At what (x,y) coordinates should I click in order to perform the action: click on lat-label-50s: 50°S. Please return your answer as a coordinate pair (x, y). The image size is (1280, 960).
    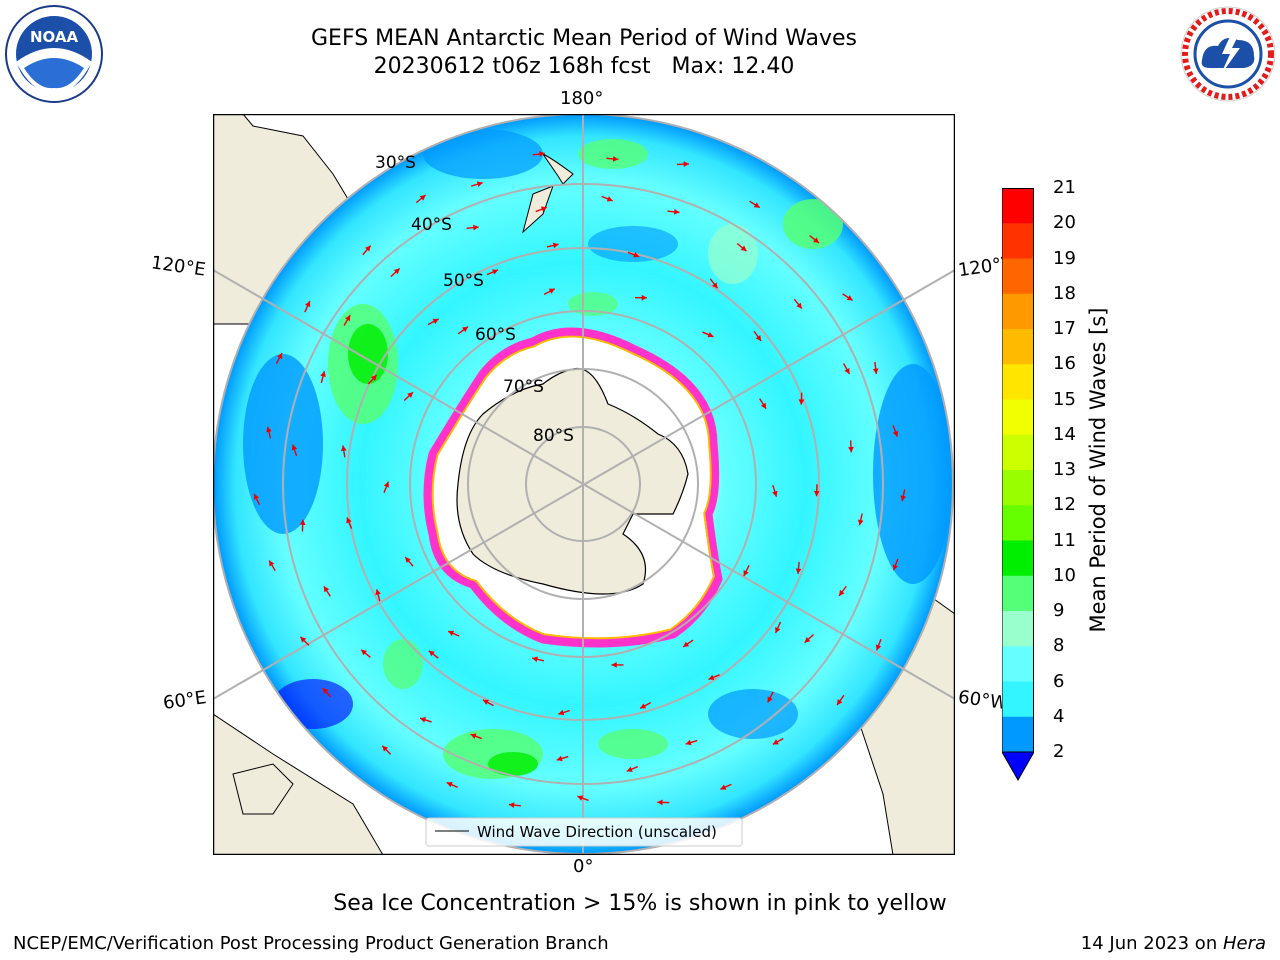
    Looking at the image, I should click on (463, 281).